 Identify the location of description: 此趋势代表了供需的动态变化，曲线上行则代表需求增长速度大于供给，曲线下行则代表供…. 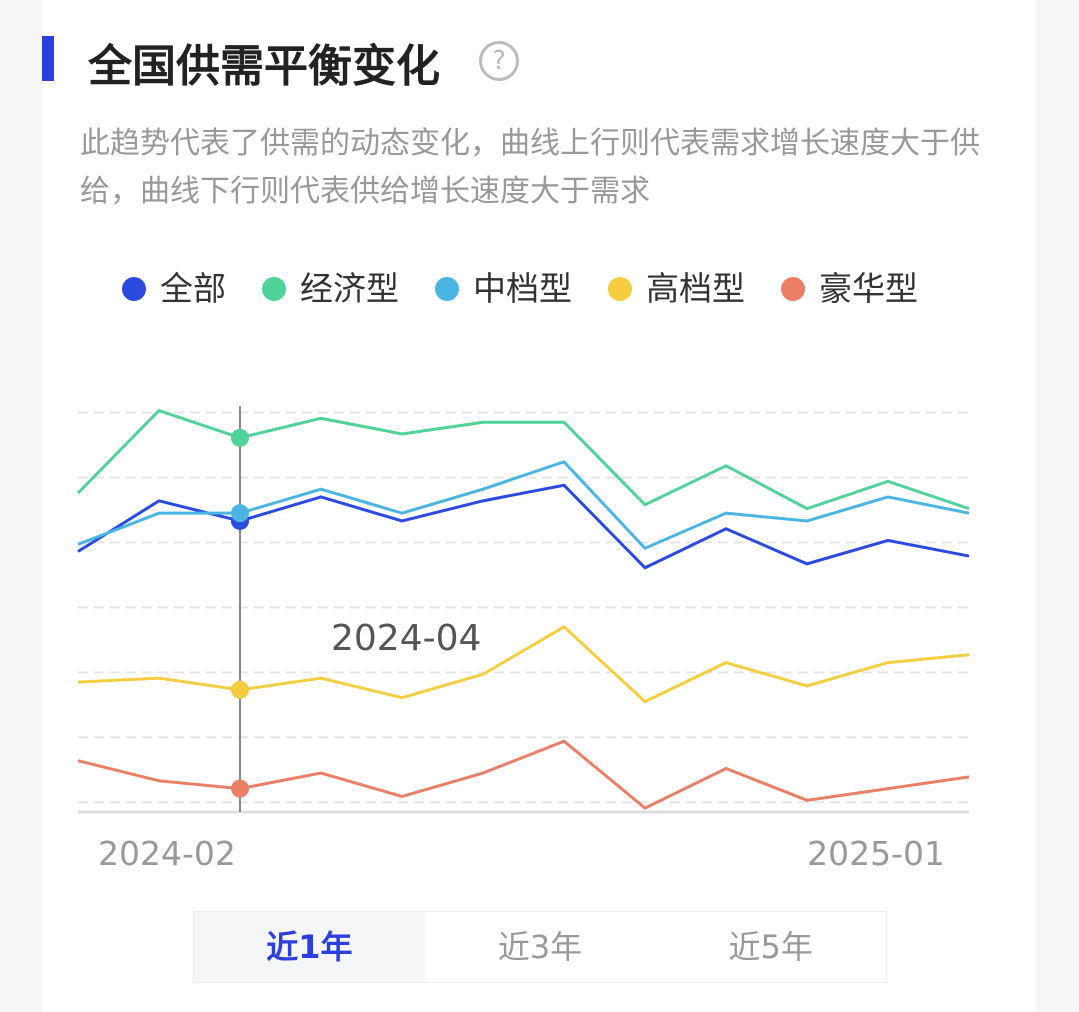
(530, 167).